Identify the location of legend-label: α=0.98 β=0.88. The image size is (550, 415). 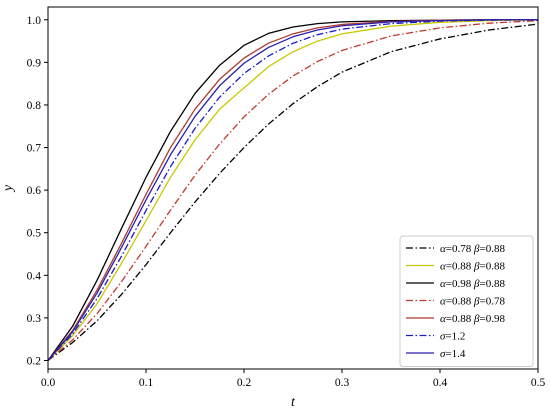
(472, 284).